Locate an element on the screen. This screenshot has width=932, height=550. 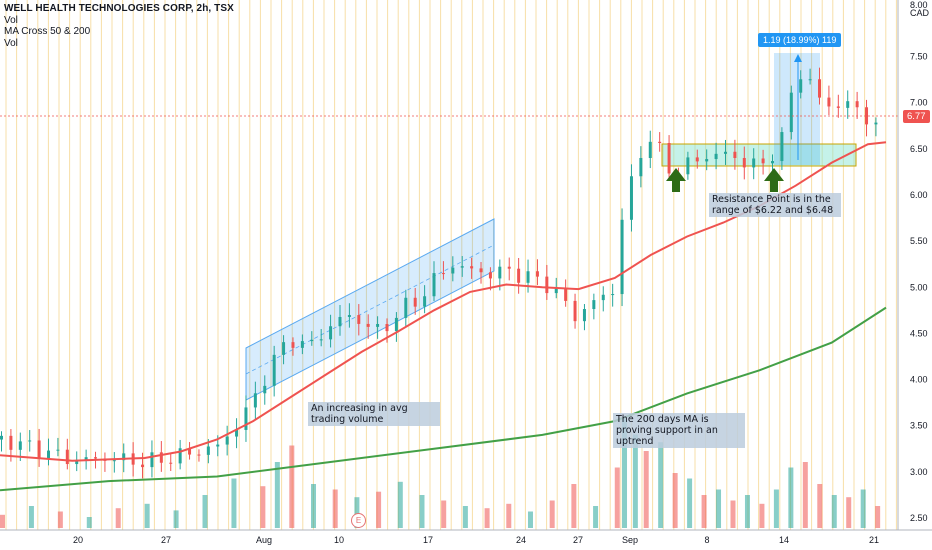
earnings-badge-icon: E is located at coordinates (358, 520).